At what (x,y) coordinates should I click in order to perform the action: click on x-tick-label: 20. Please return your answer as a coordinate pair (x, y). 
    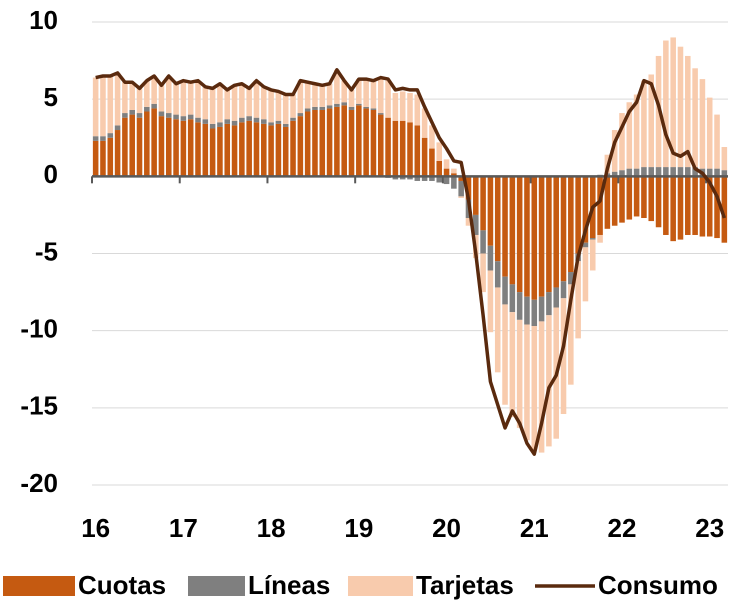
    Looking at the image, I should click on (446, 528).